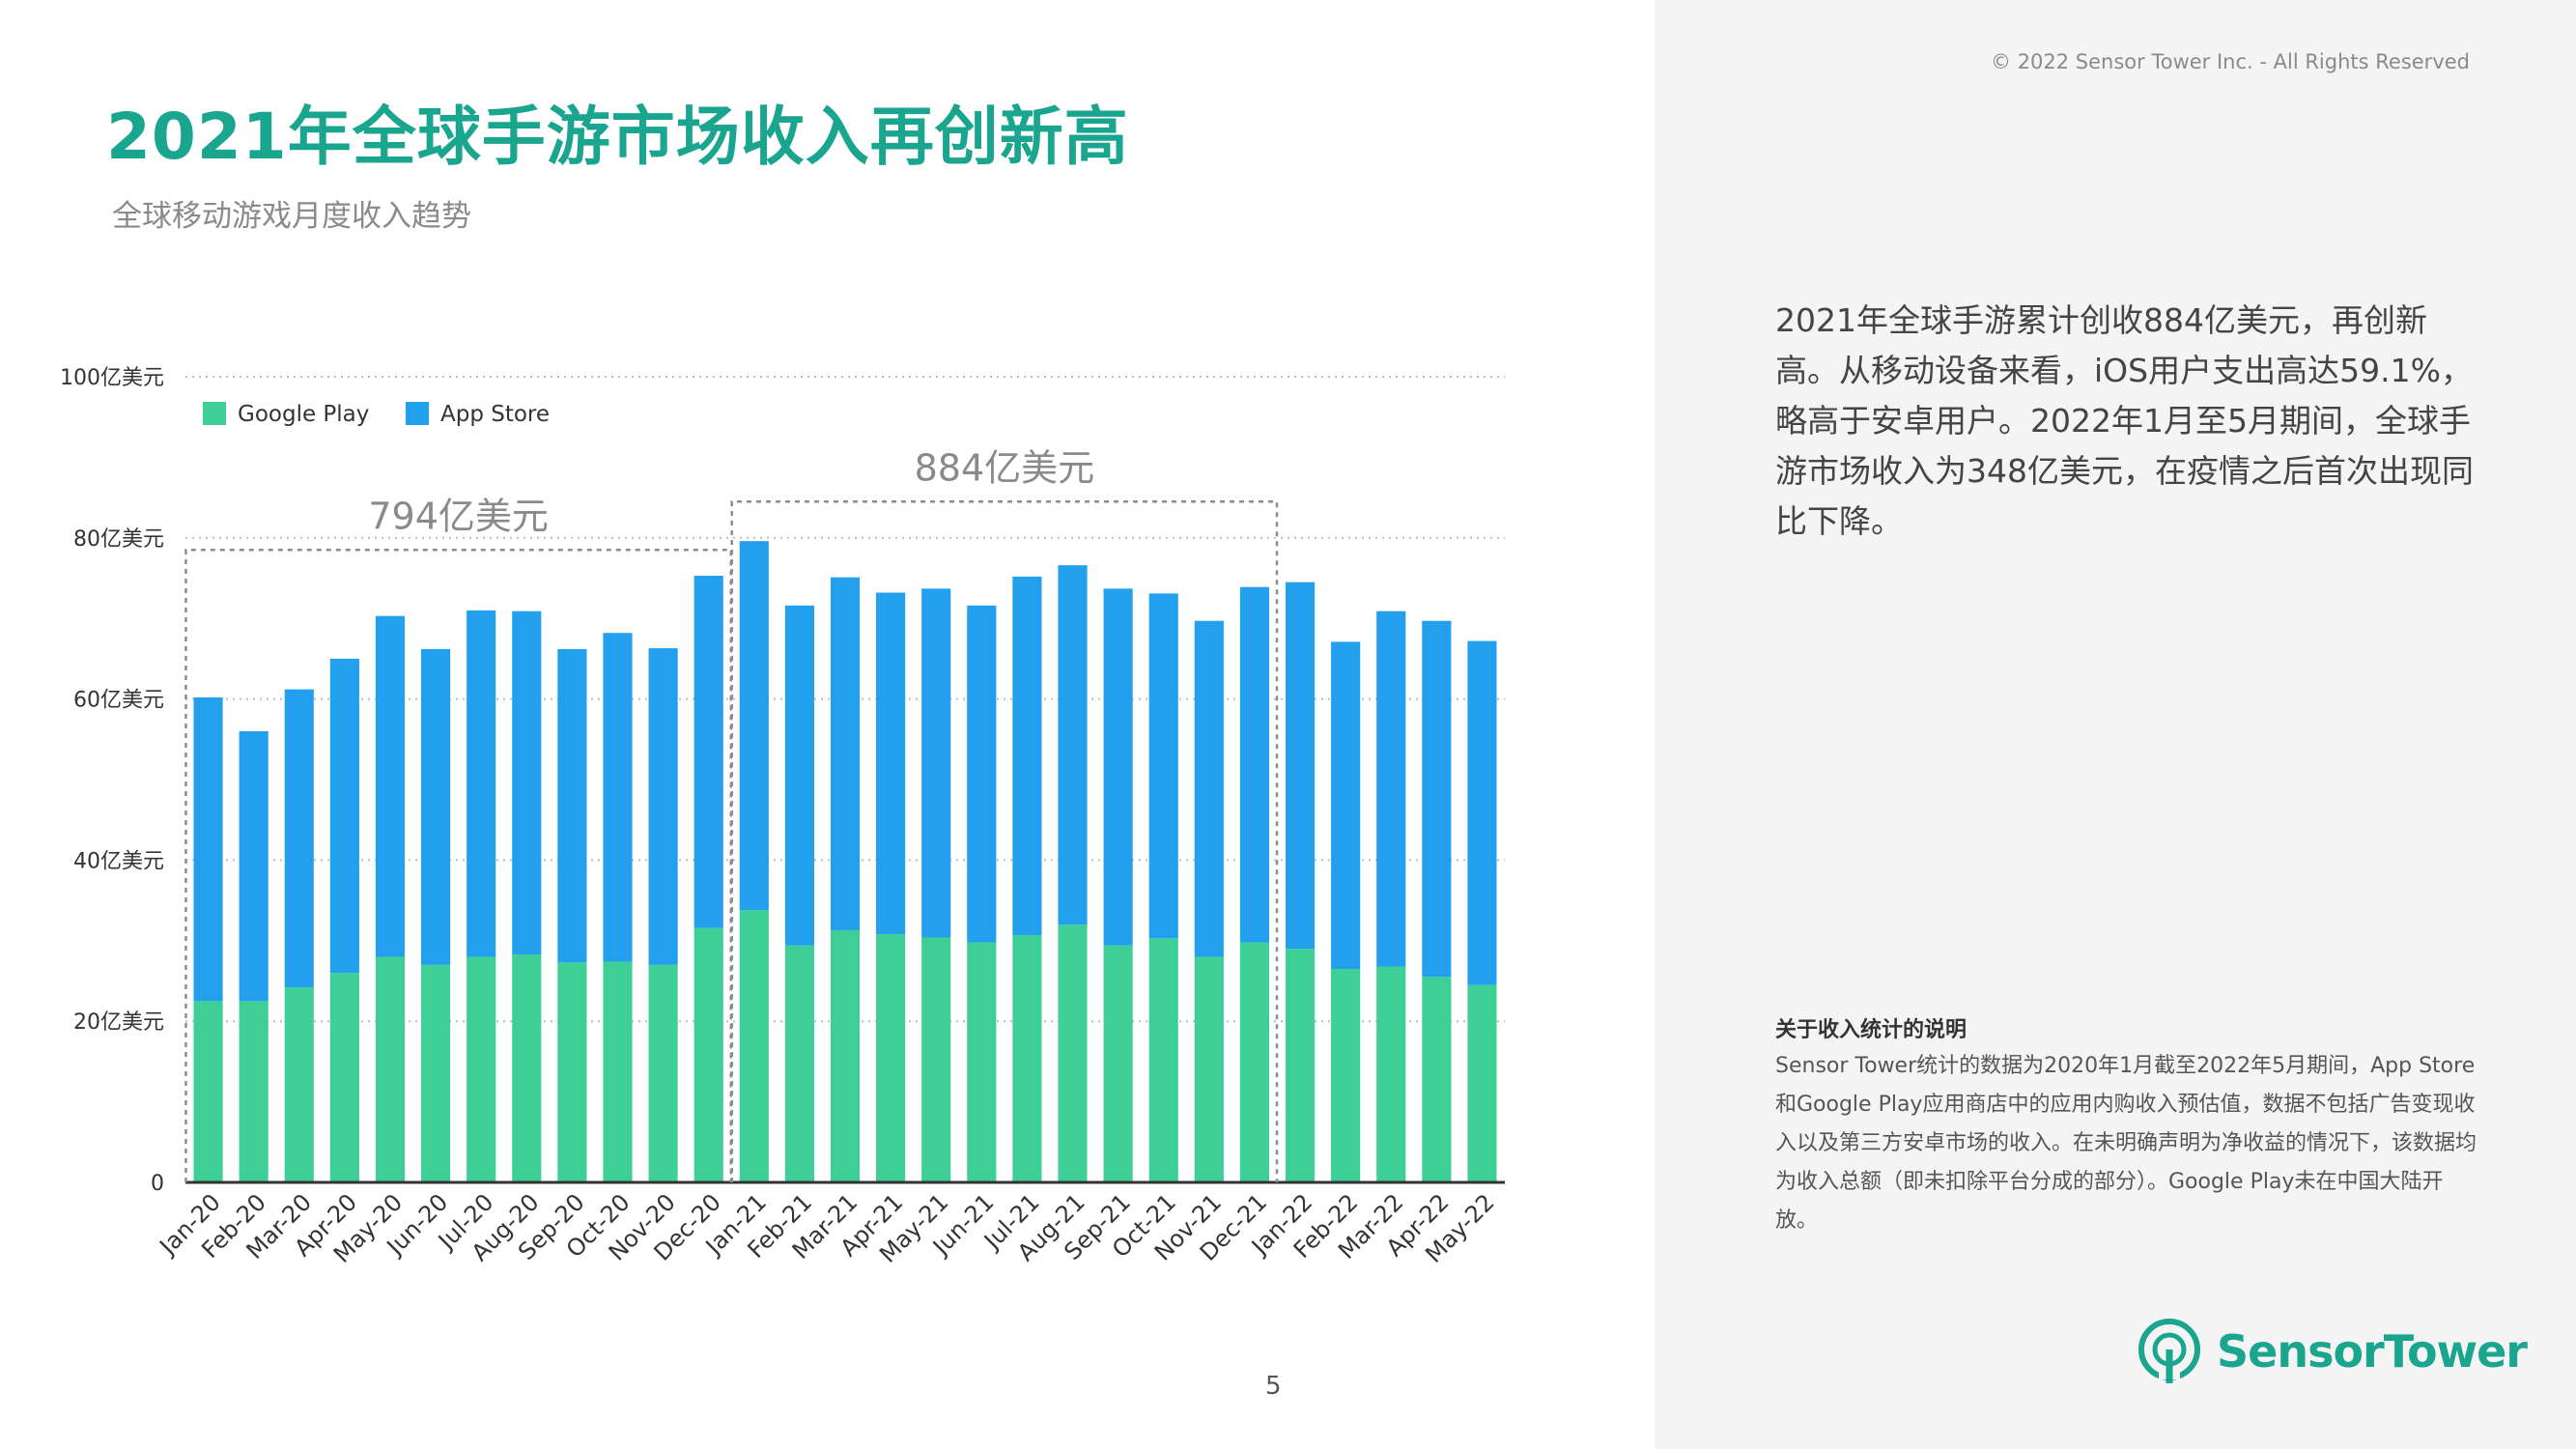  What do you see at coordinates (118, 861) in the screenshot?
I see `y-tick-label: 40亿美元` at bounding box center [118, 861].